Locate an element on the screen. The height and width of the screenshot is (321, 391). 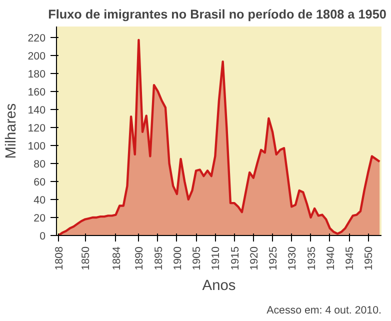
y-tick-label: 0 is located at coordinates (43, 236).